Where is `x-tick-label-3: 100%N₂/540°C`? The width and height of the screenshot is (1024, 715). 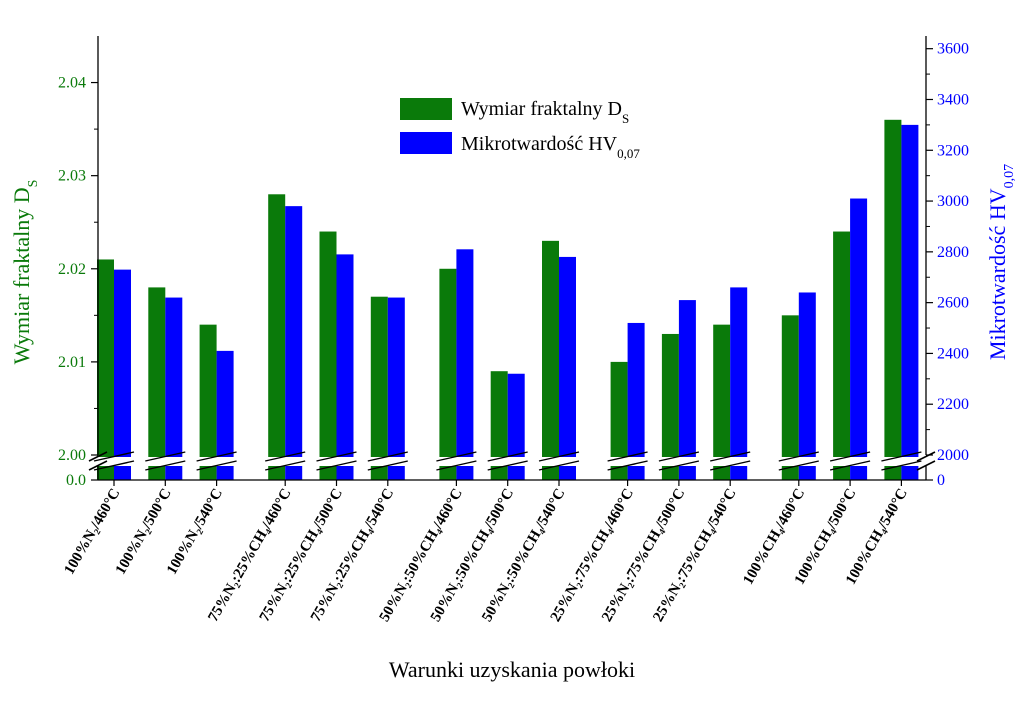
x-tick-label-3: 100%N₂/540°C is located at coordinates (195, 531).